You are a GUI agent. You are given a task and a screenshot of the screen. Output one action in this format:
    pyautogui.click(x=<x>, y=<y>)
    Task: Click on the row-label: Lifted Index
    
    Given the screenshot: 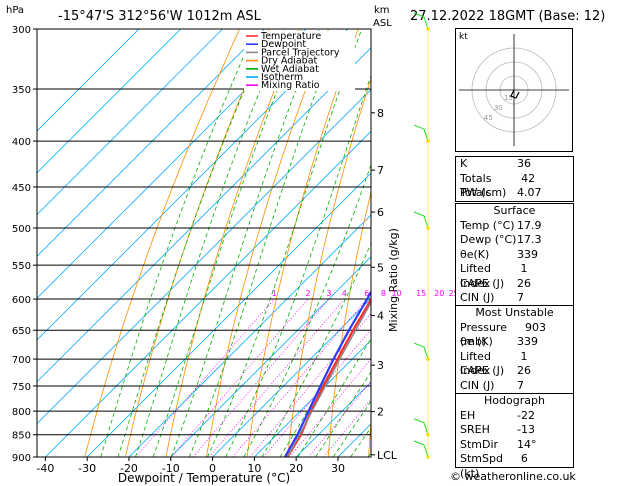 What is the action you would take?
    pyautogui.click(x=475, y=363)
    